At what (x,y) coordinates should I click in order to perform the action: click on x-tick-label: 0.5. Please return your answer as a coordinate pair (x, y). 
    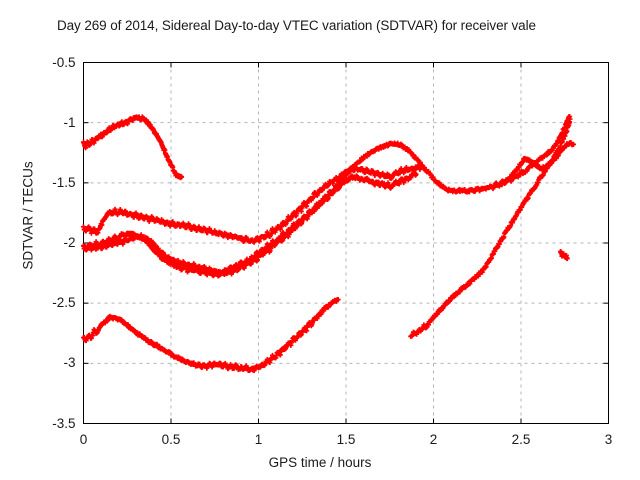
    Looking at the image, I should click on (171, 439).